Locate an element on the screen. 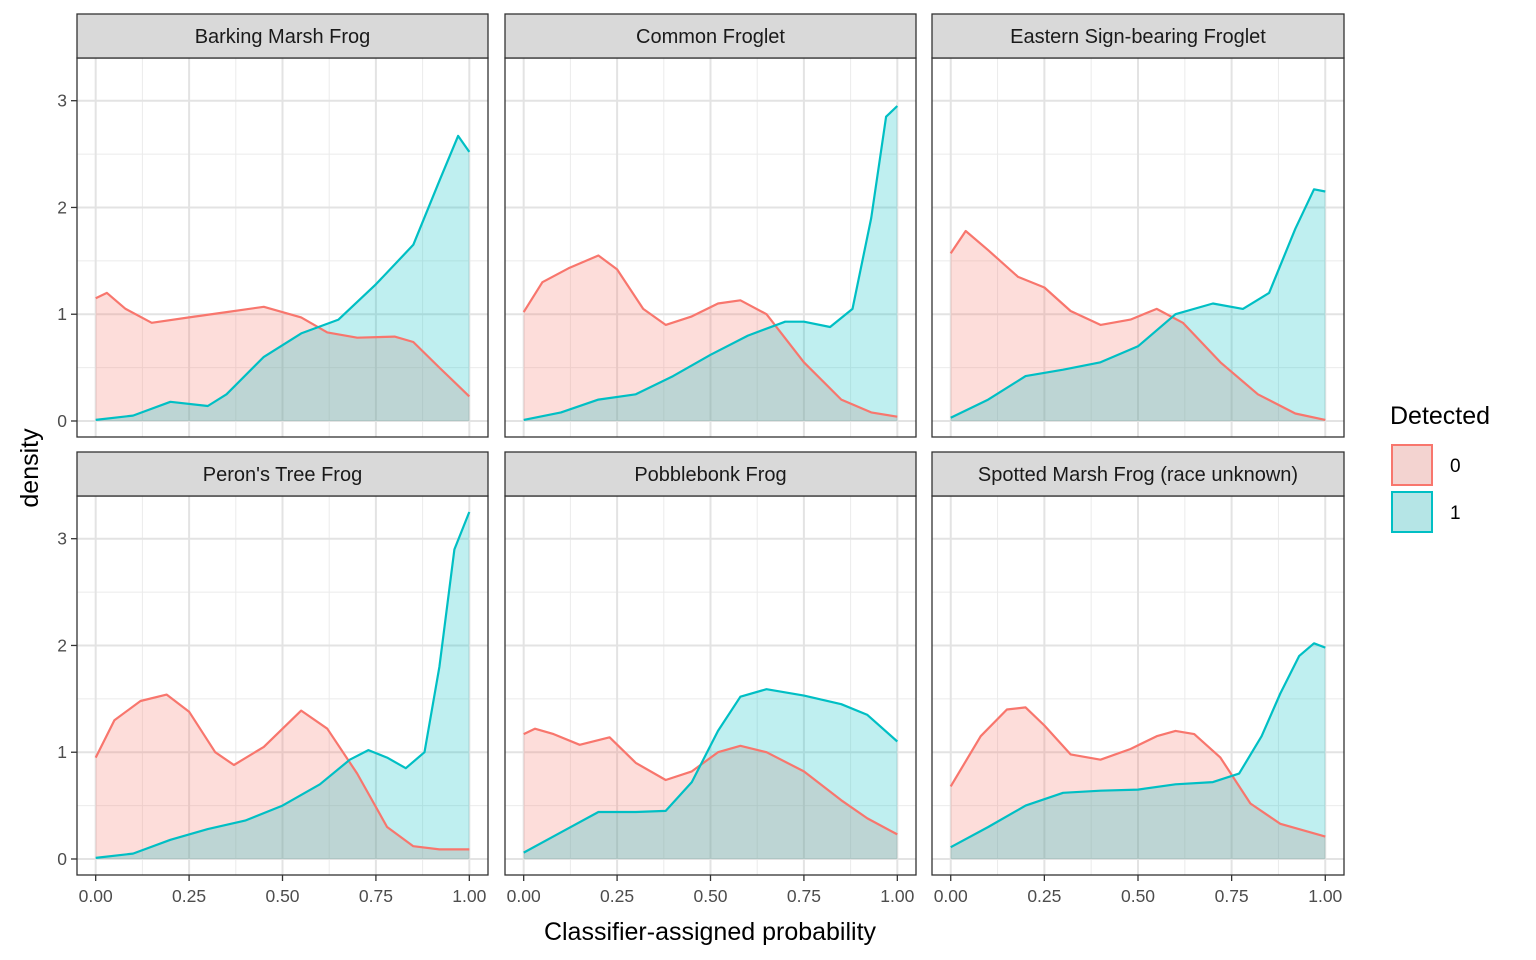 This screenshot has width=1536, height=960. facet-title: Spotted Marsh Frog (race unknown) is located at coordinates (1138, 475).